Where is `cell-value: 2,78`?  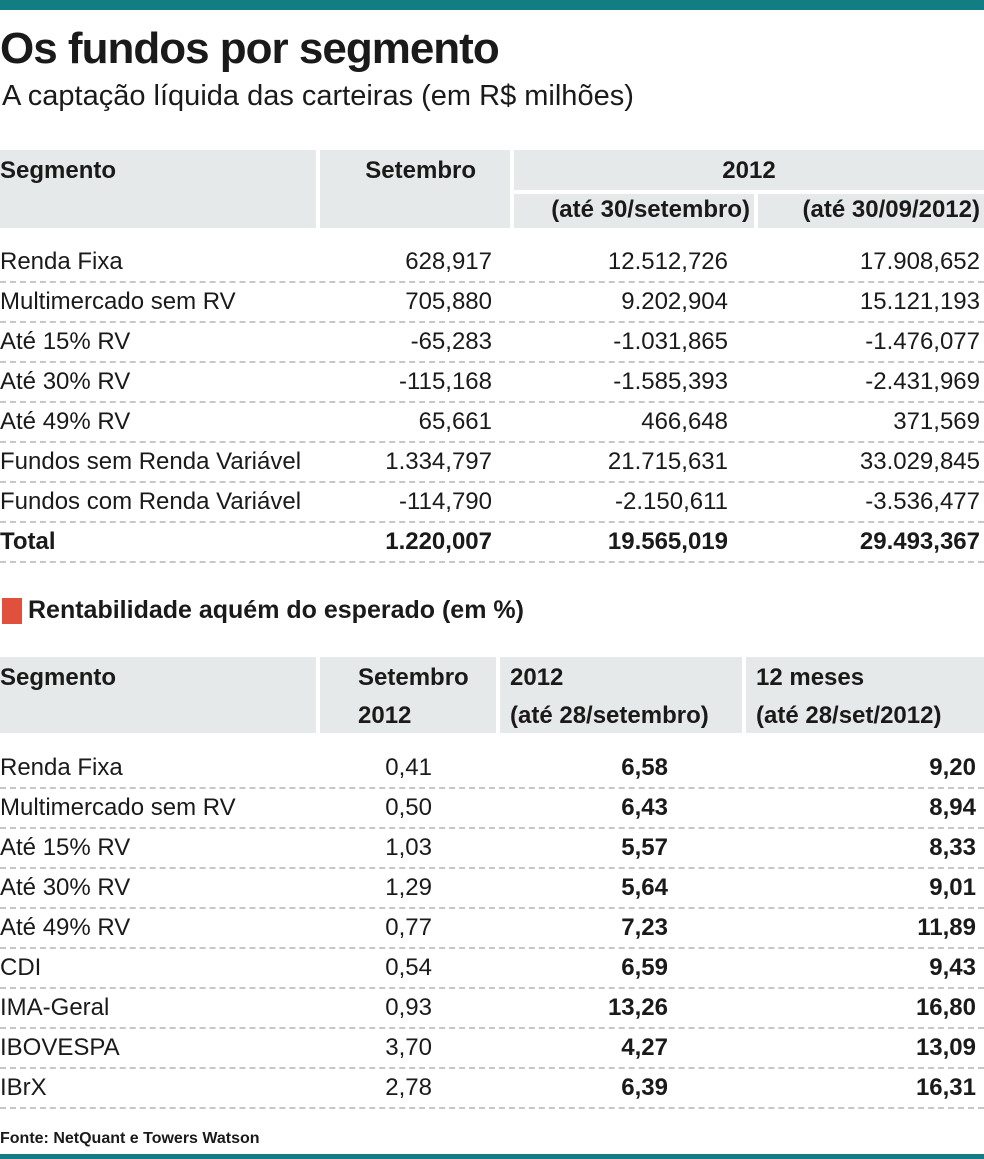 cell-value: 2,78 is located at coordinates (408, 1087).